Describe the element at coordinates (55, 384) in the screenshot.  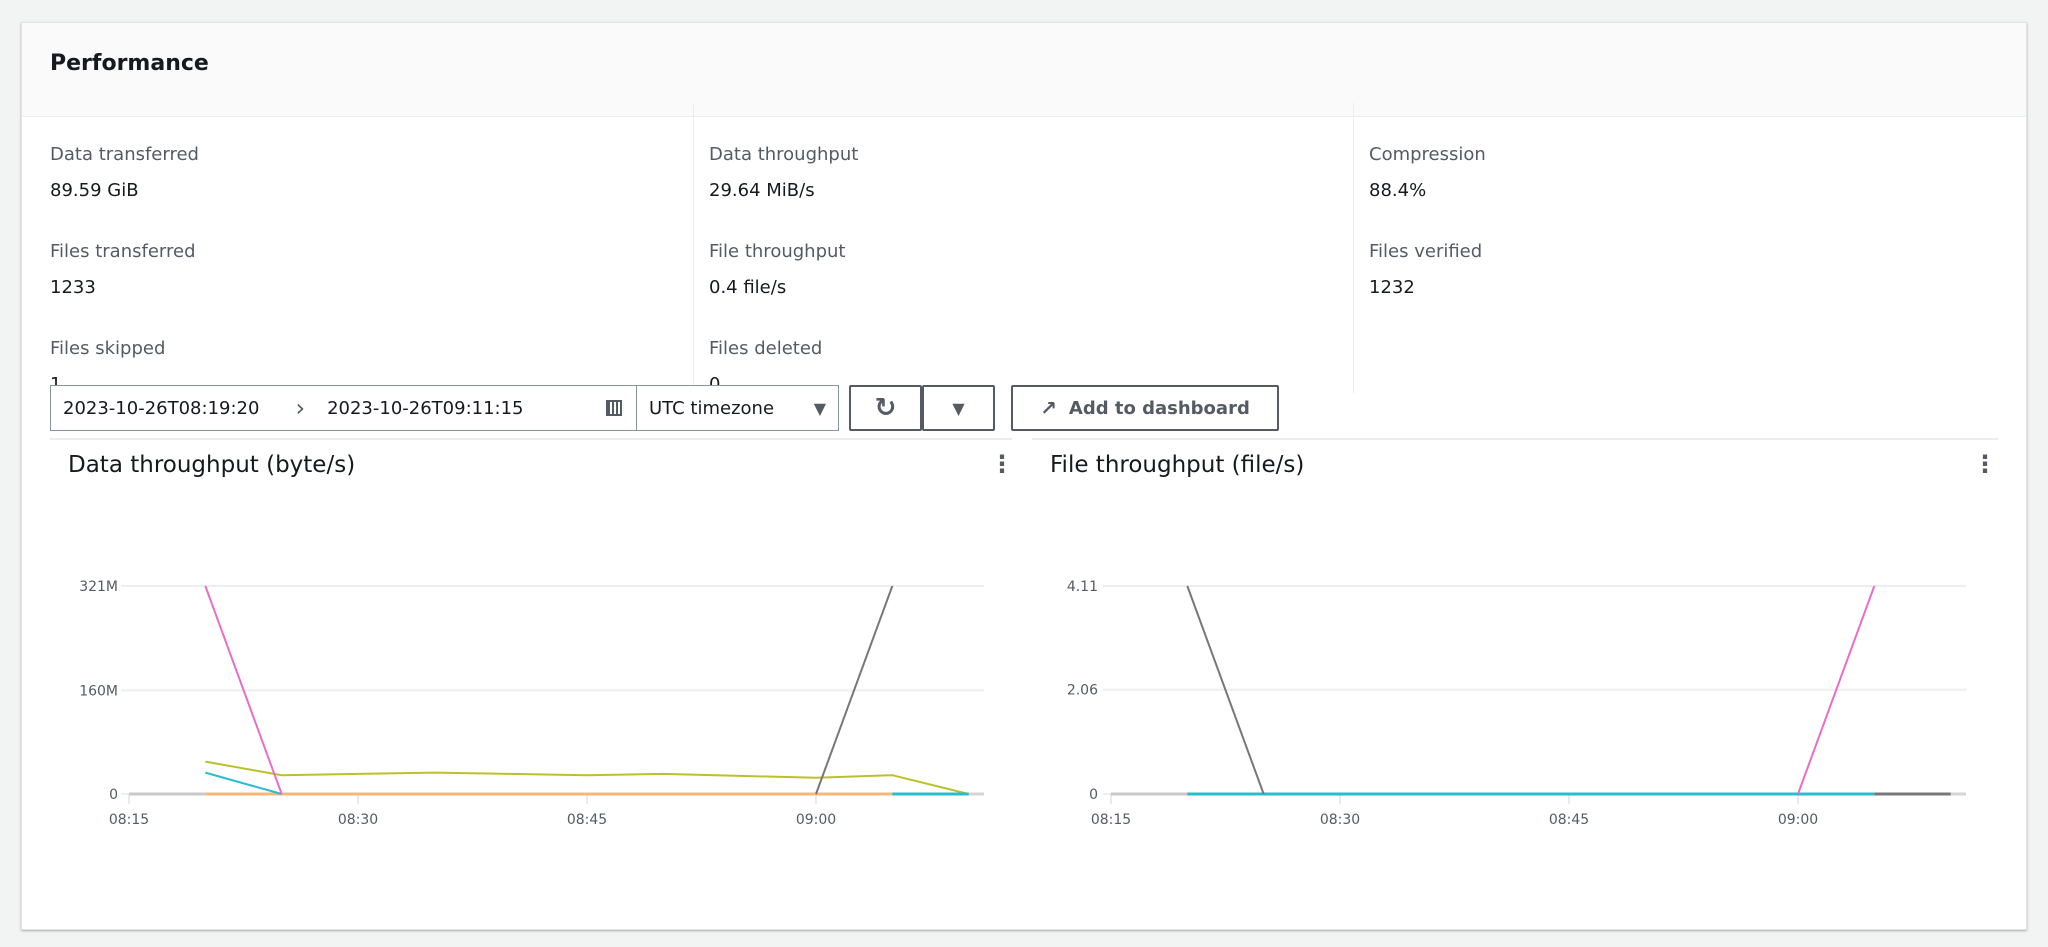
I see `metric-value: 1` at that location.